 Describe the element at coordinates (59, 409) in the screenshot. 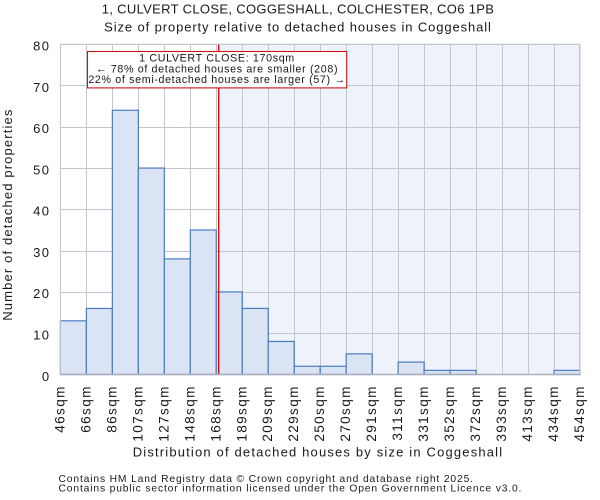

I see `svg-text: 46sqm` at that location.